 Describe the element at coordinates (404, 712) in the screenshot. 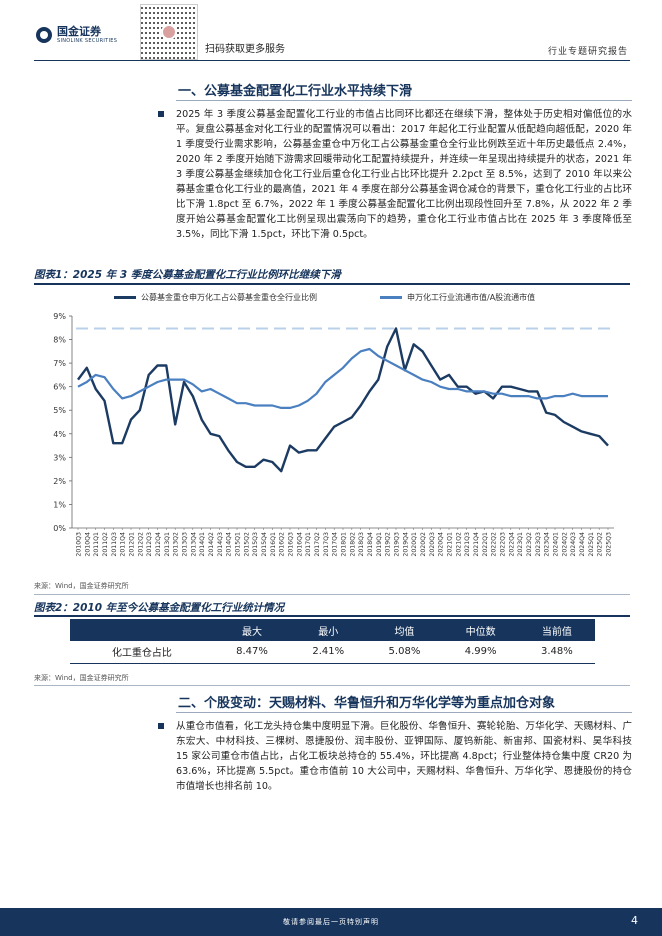

I see `section-2-divider` at that location.